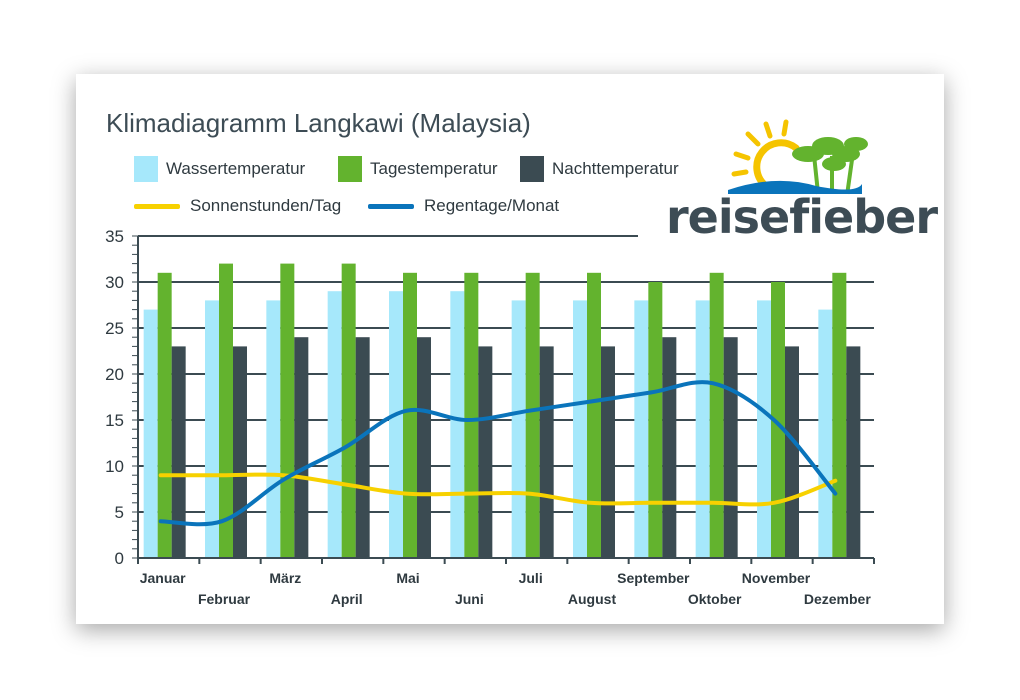 This screenshot has width=1020, height=700. Describe the element at coordinates (592, 599) in the screenshot. I see `x-tick-label: August` at that location.